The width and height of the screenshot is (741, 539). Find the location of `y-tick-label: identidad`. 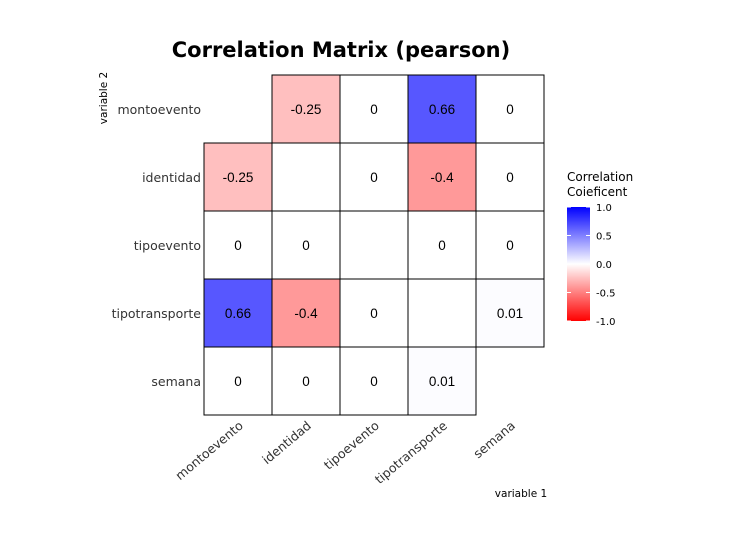

y-tick-label: identidad is located at coordinates (171, 177).